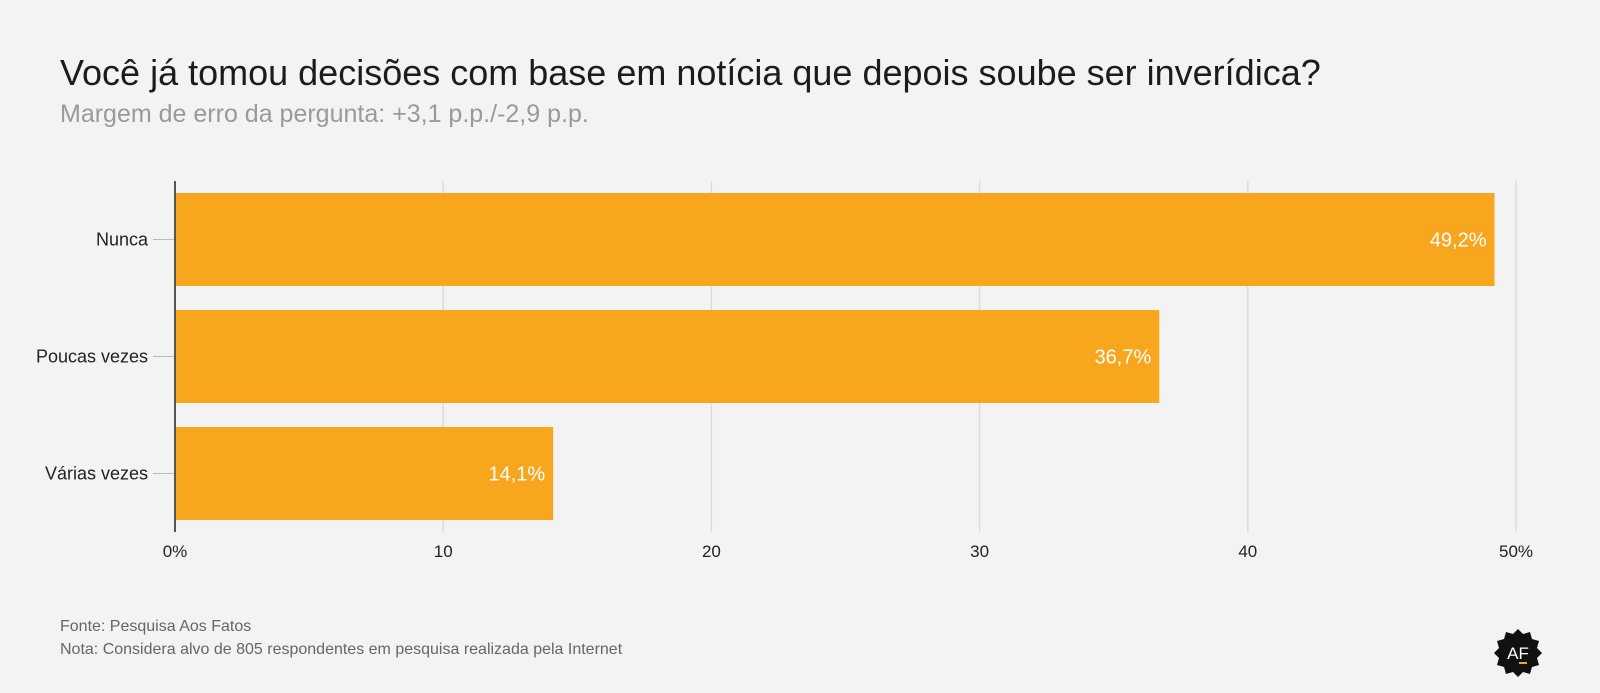 Image resolution: width=1600 pixels, height=693 pixels. I want to click on source-note: Fonte: Pesquisa Aos Fatos, so click(156, 626).